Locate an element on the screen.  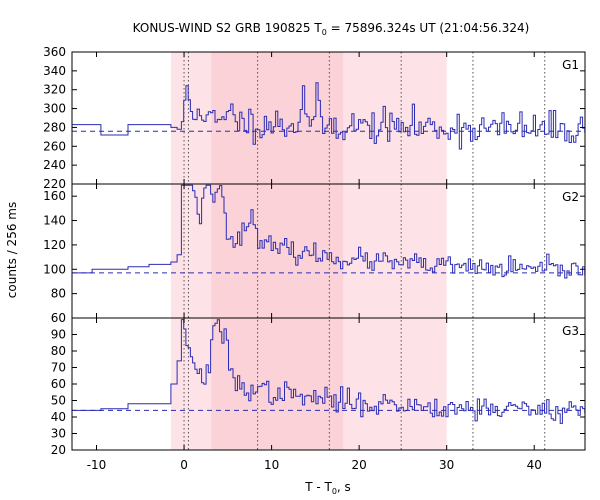
y-axis-label: counts / 256 ms is located at coordinates (12, 250).